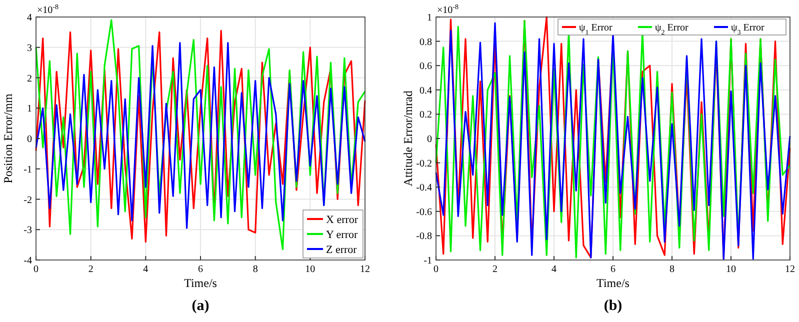 The height and width of the screenshot is (322, 799). Describe the element at coordinates (28, 261) in the screenshot. I see `y-tick-label: -4` at that location.